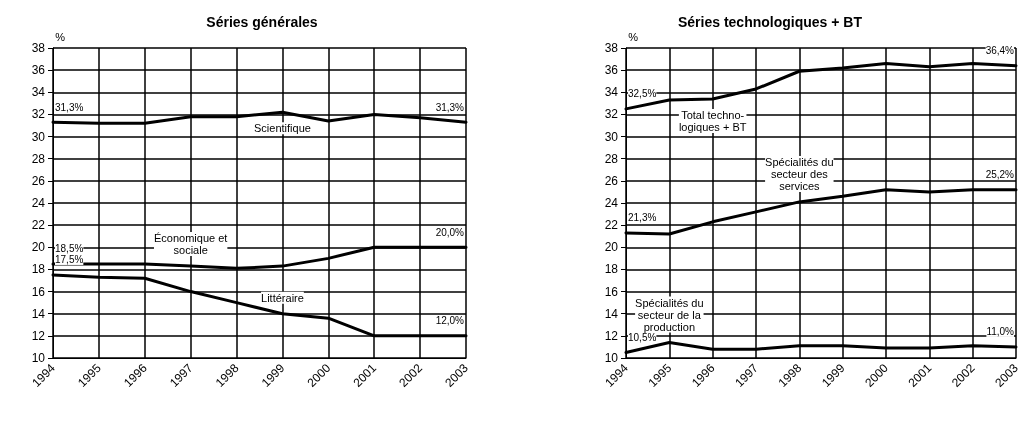 This screenshot has width=1033, height=426. Describe the element at coordinates (282, 128) in the screenshot. I see `series-label: Scientifique` at that location.